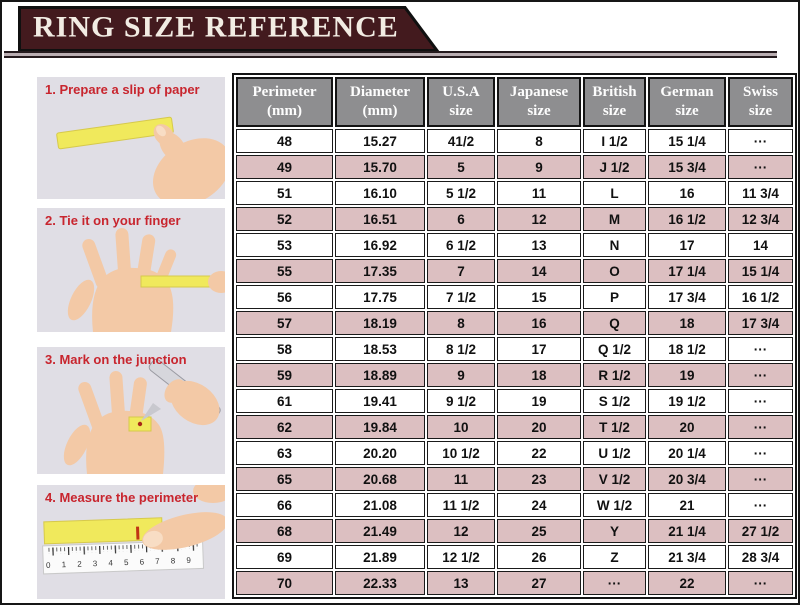 The height and width of the screenshot is (605, 800). Describe the element at coordinates (284, 453) in the screenshot. I see `size-cell: 63` at that location.